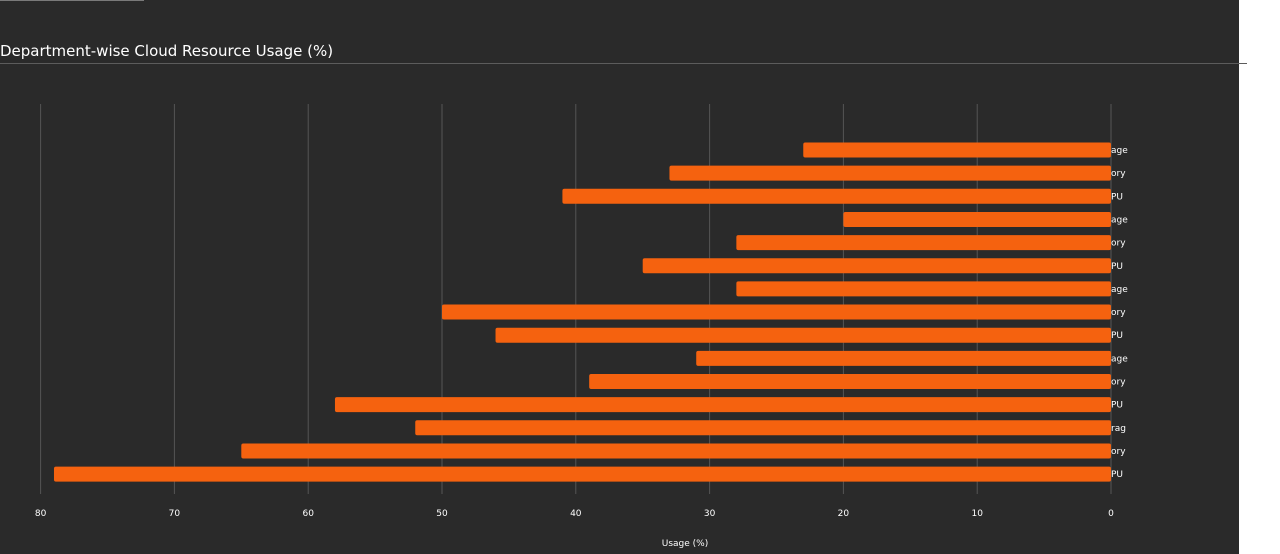 The width and height of the screenshot is (1280, 554). What do you see at coordinates (1111, 514) in the screenshot?
I see `x-tick-label: 0` at bounding box center [1111, 514].